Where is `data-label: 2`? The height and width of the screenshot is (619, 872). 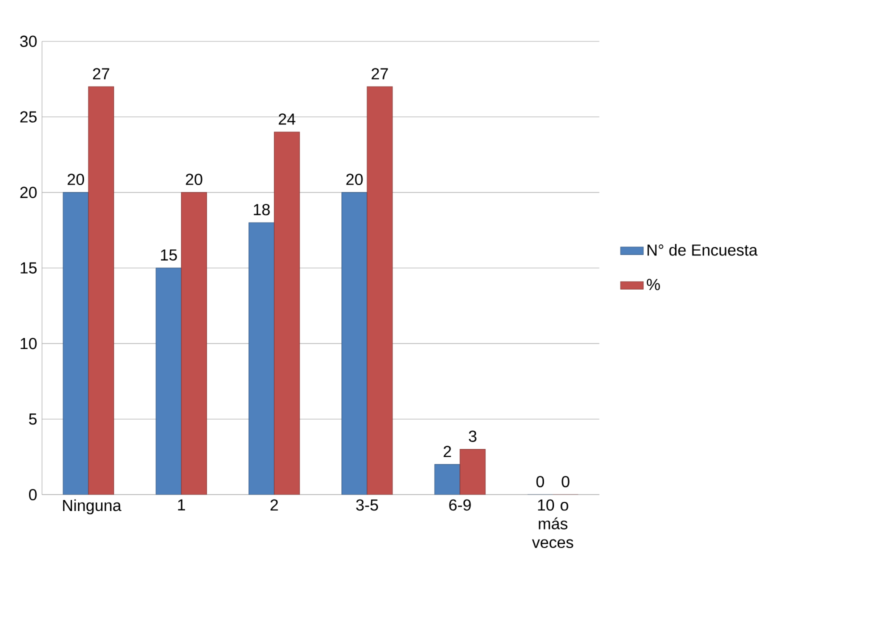
data-label: 2 is located at coordinates (447, 452).